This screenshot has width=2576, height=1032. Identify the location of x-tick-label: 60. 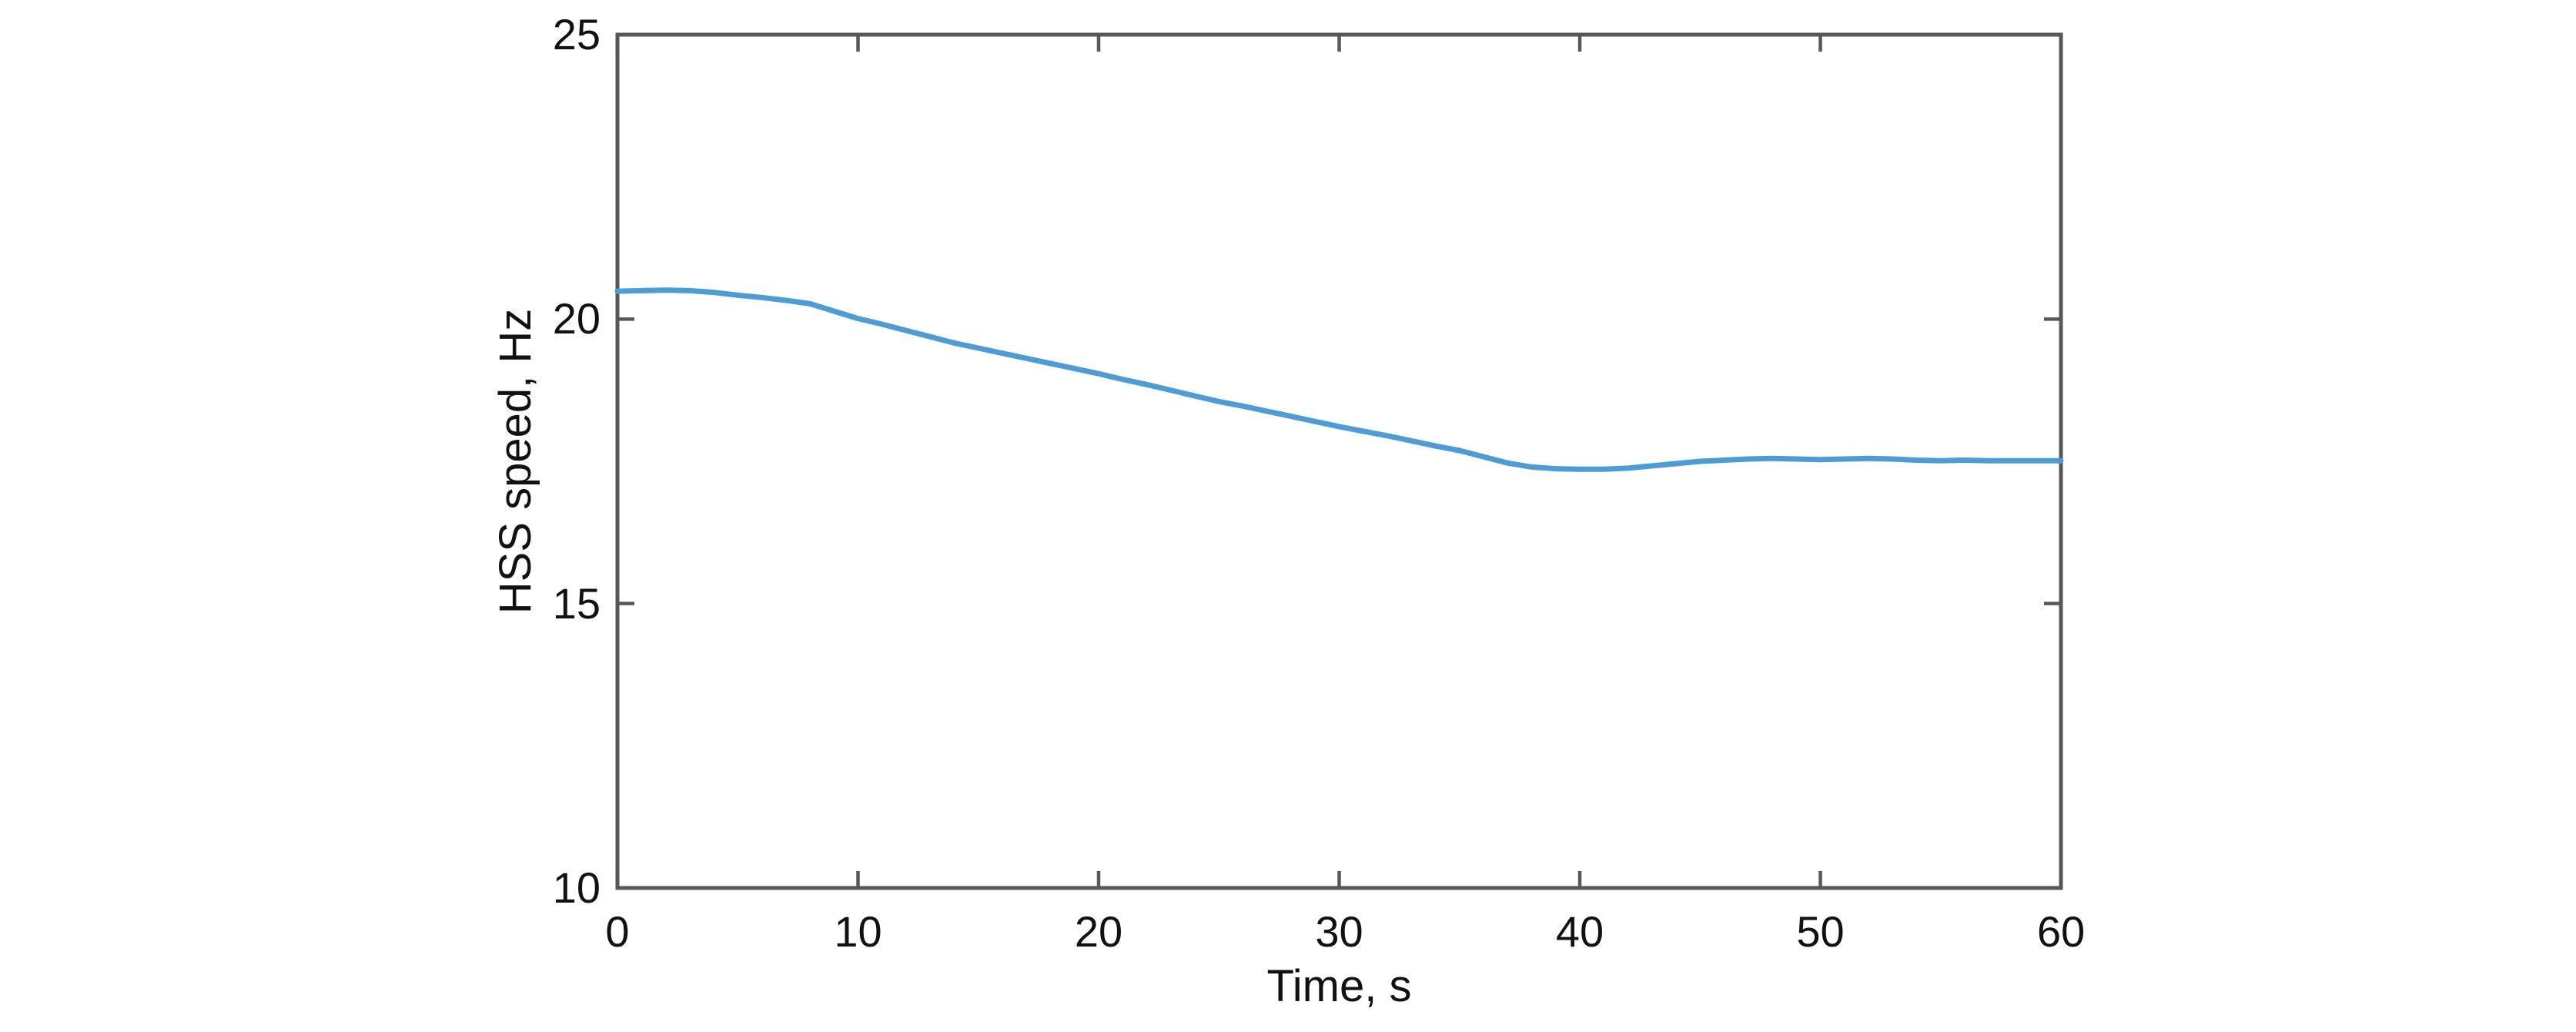
(2061, 932).